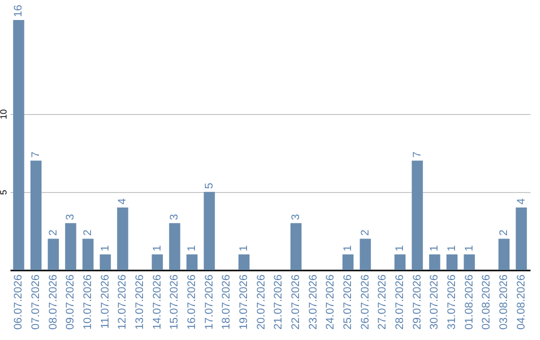  Describe the element at coordinates (209, 185) in the screenshot. I see `data-label: 5` at that location.